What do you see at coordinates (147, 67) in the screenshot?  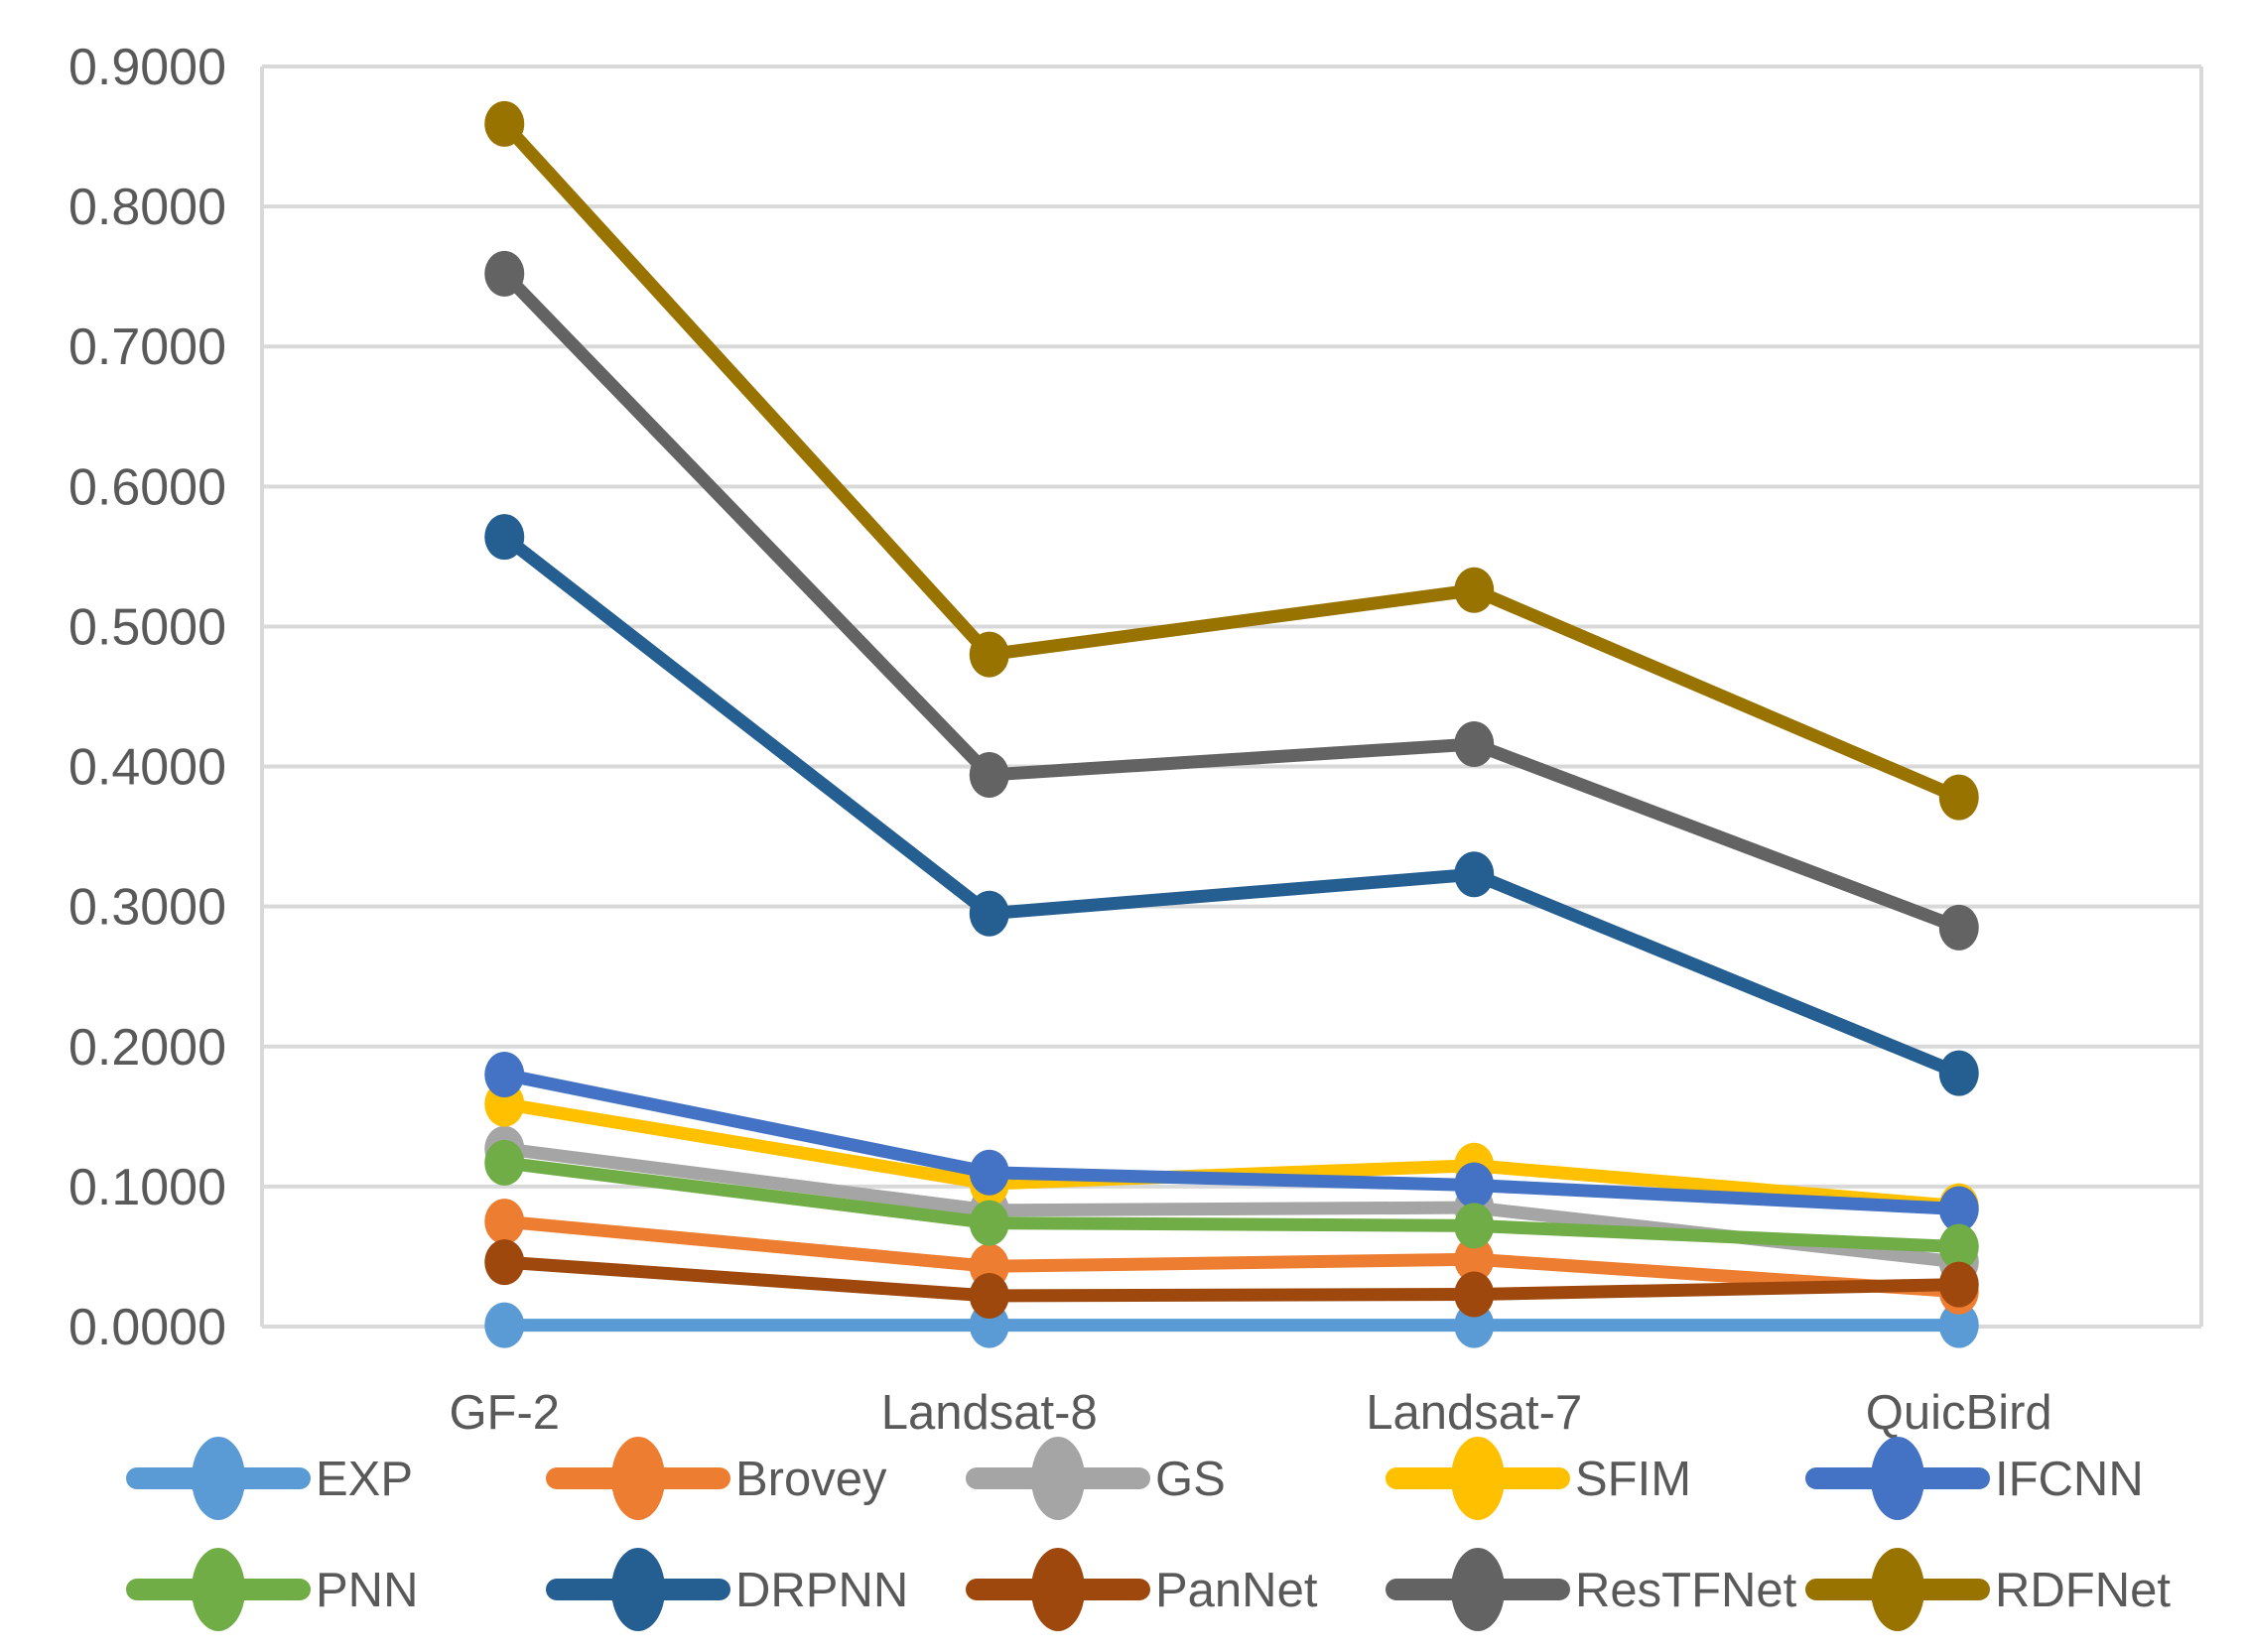 I see `y-tick-label: 0.9000` at bounding box center [147, 67].